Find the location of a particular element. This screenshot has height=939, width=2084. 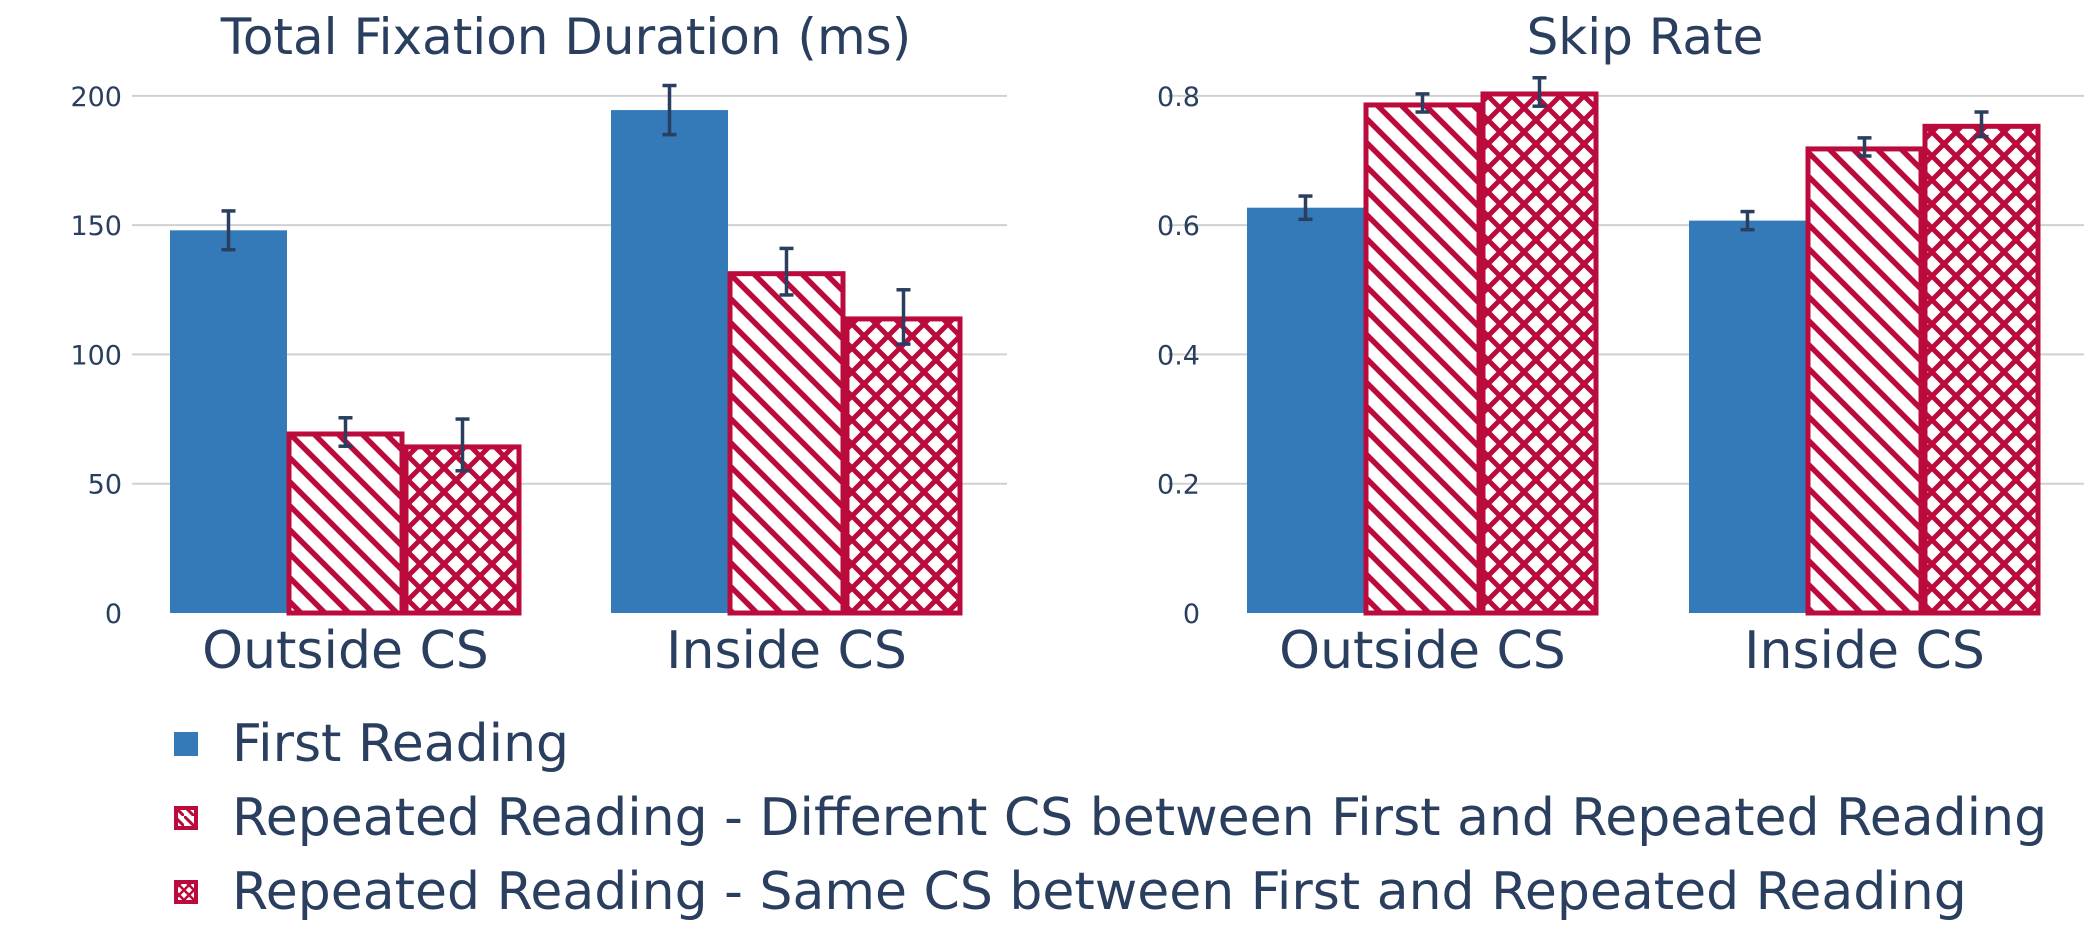

y-tick-label: 0.2 is located at coordinates (1178, 485).